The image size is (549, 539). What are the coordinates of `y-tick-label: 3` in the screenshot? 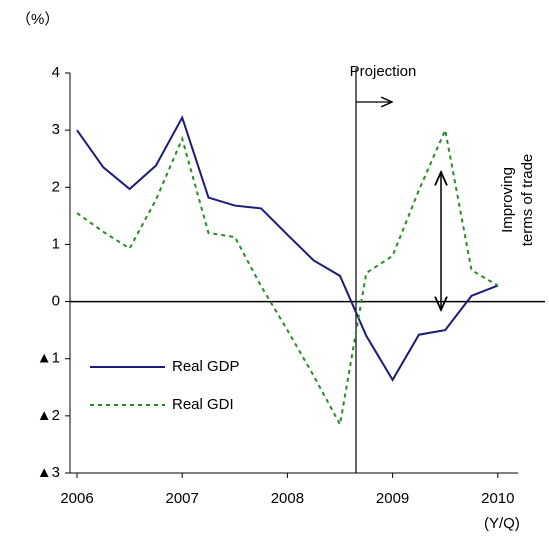 It's located at (56, 129).